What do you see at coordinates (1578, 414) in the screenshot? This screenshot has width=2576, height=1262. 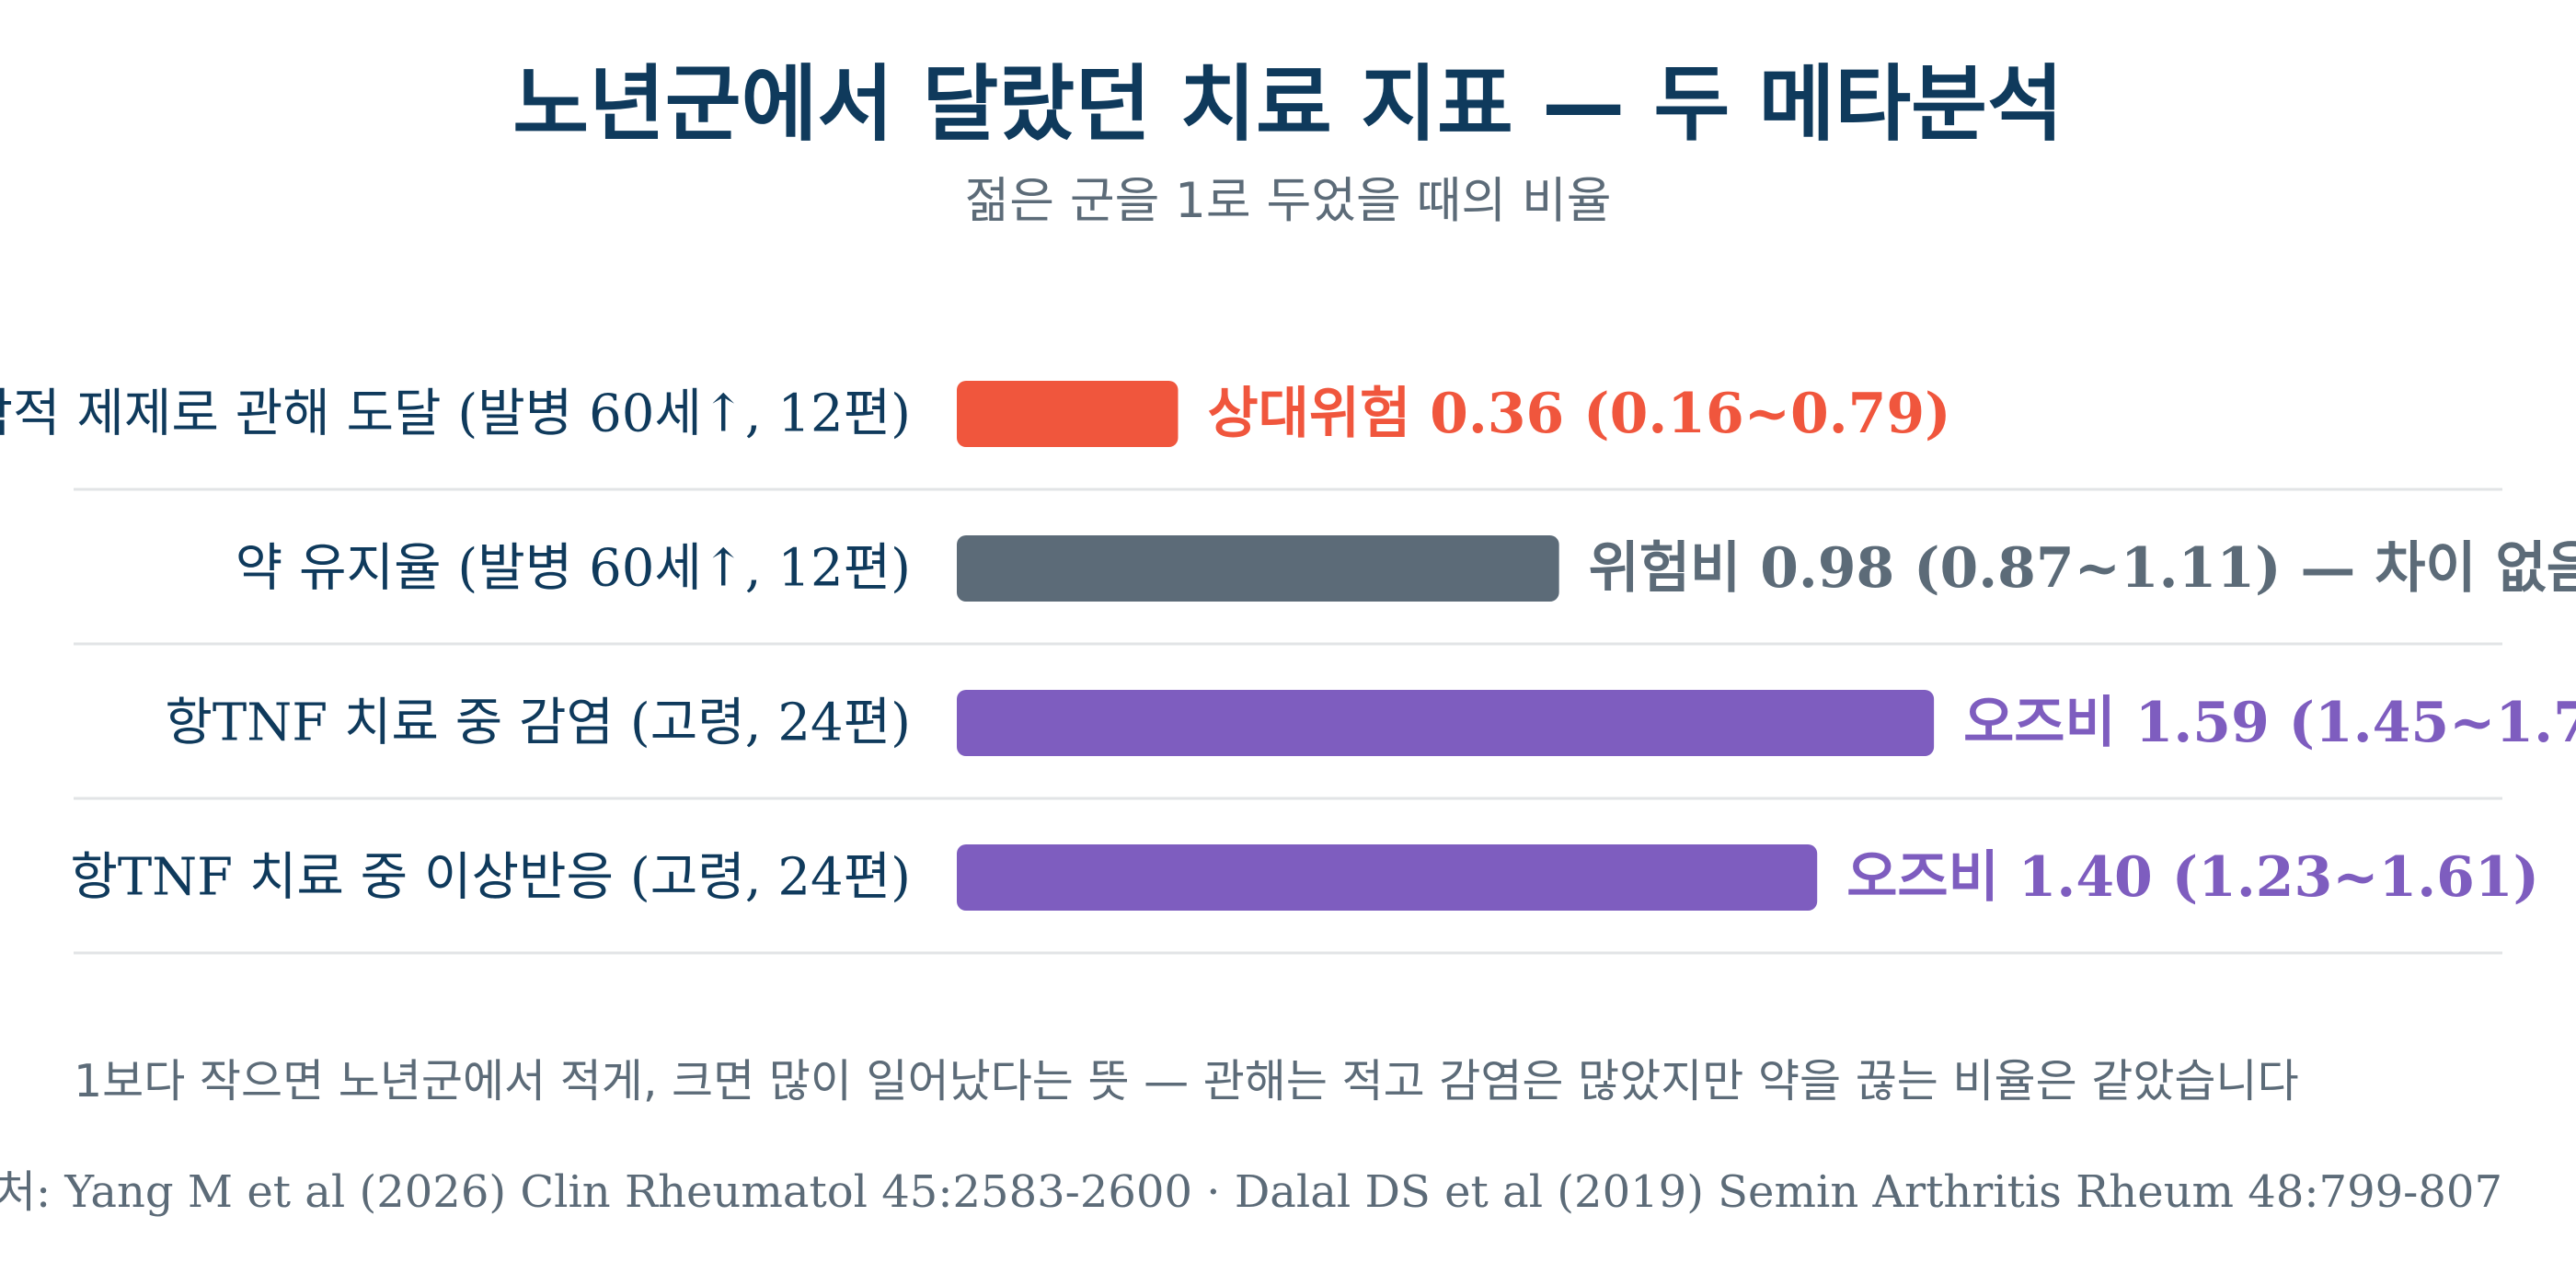 I see `value-label-1: 상대위험 0.36 (0.16~0.79)` at bounding box center [1578, 414].